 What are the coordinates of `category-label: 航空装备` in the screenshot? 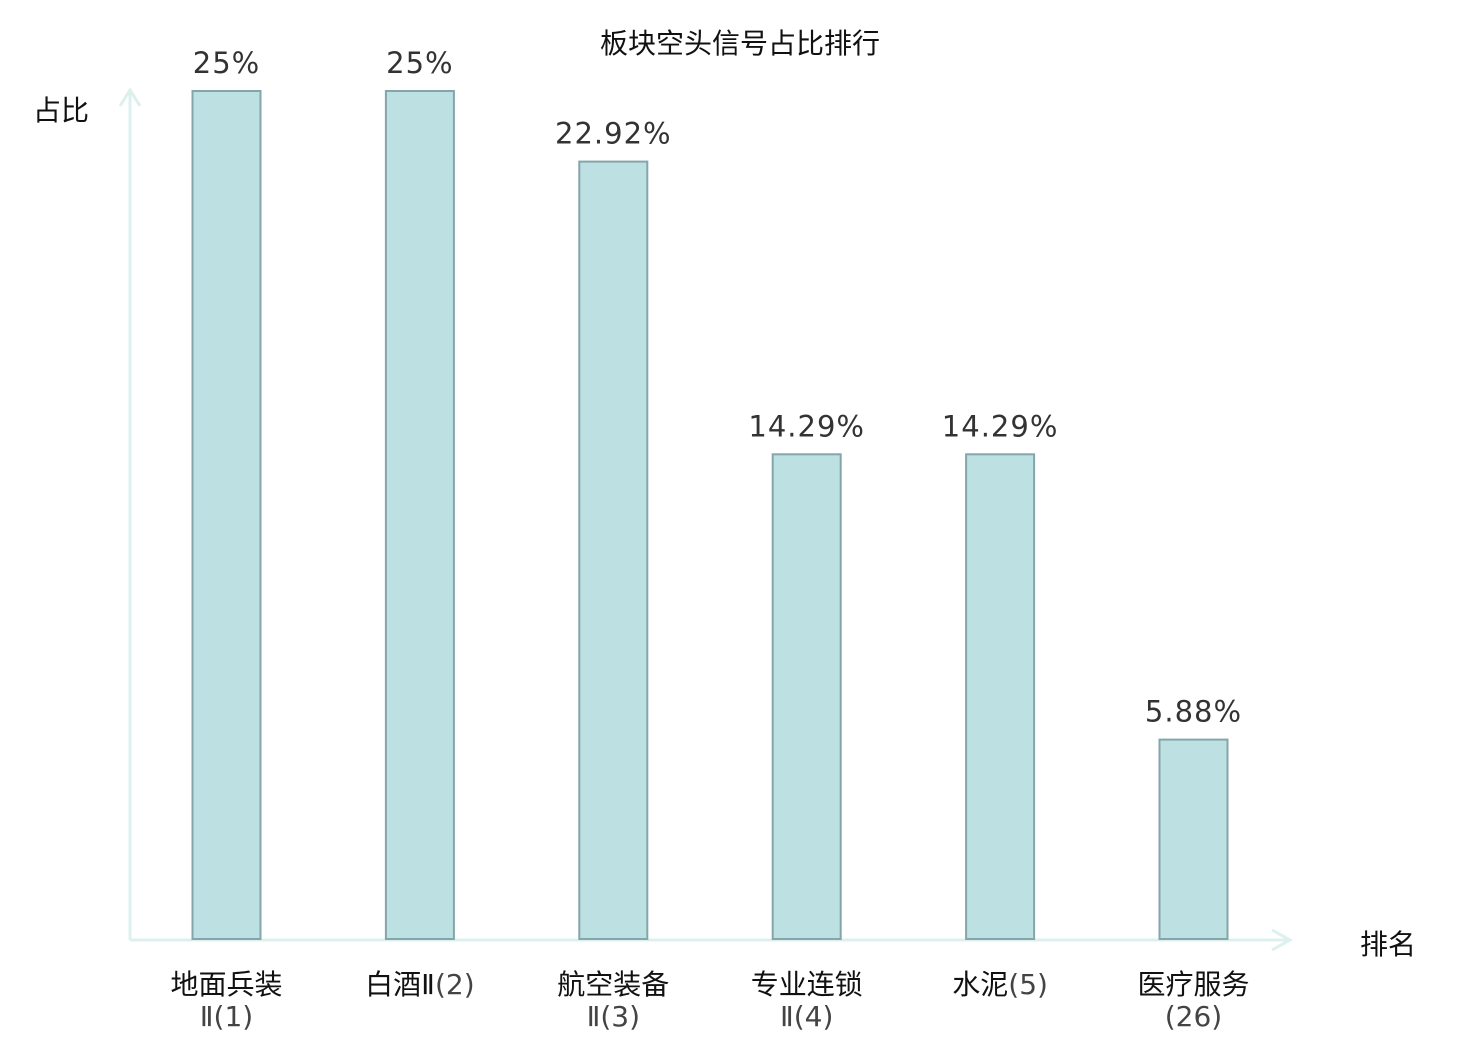 It's located at (613, 984).